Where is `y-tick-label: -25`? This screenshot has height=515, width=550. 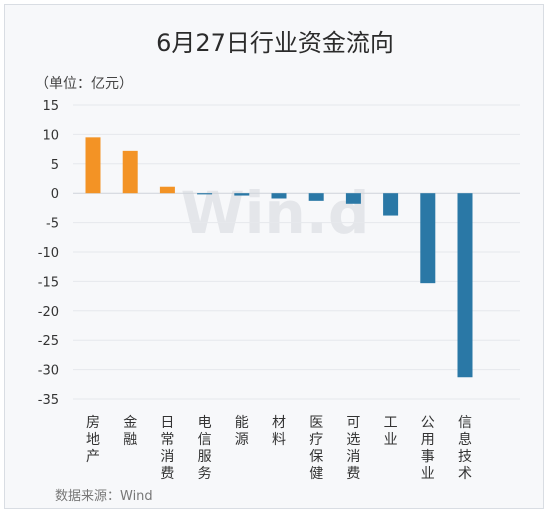
y-tick-label: -25 is located at coordinates (48, 341).